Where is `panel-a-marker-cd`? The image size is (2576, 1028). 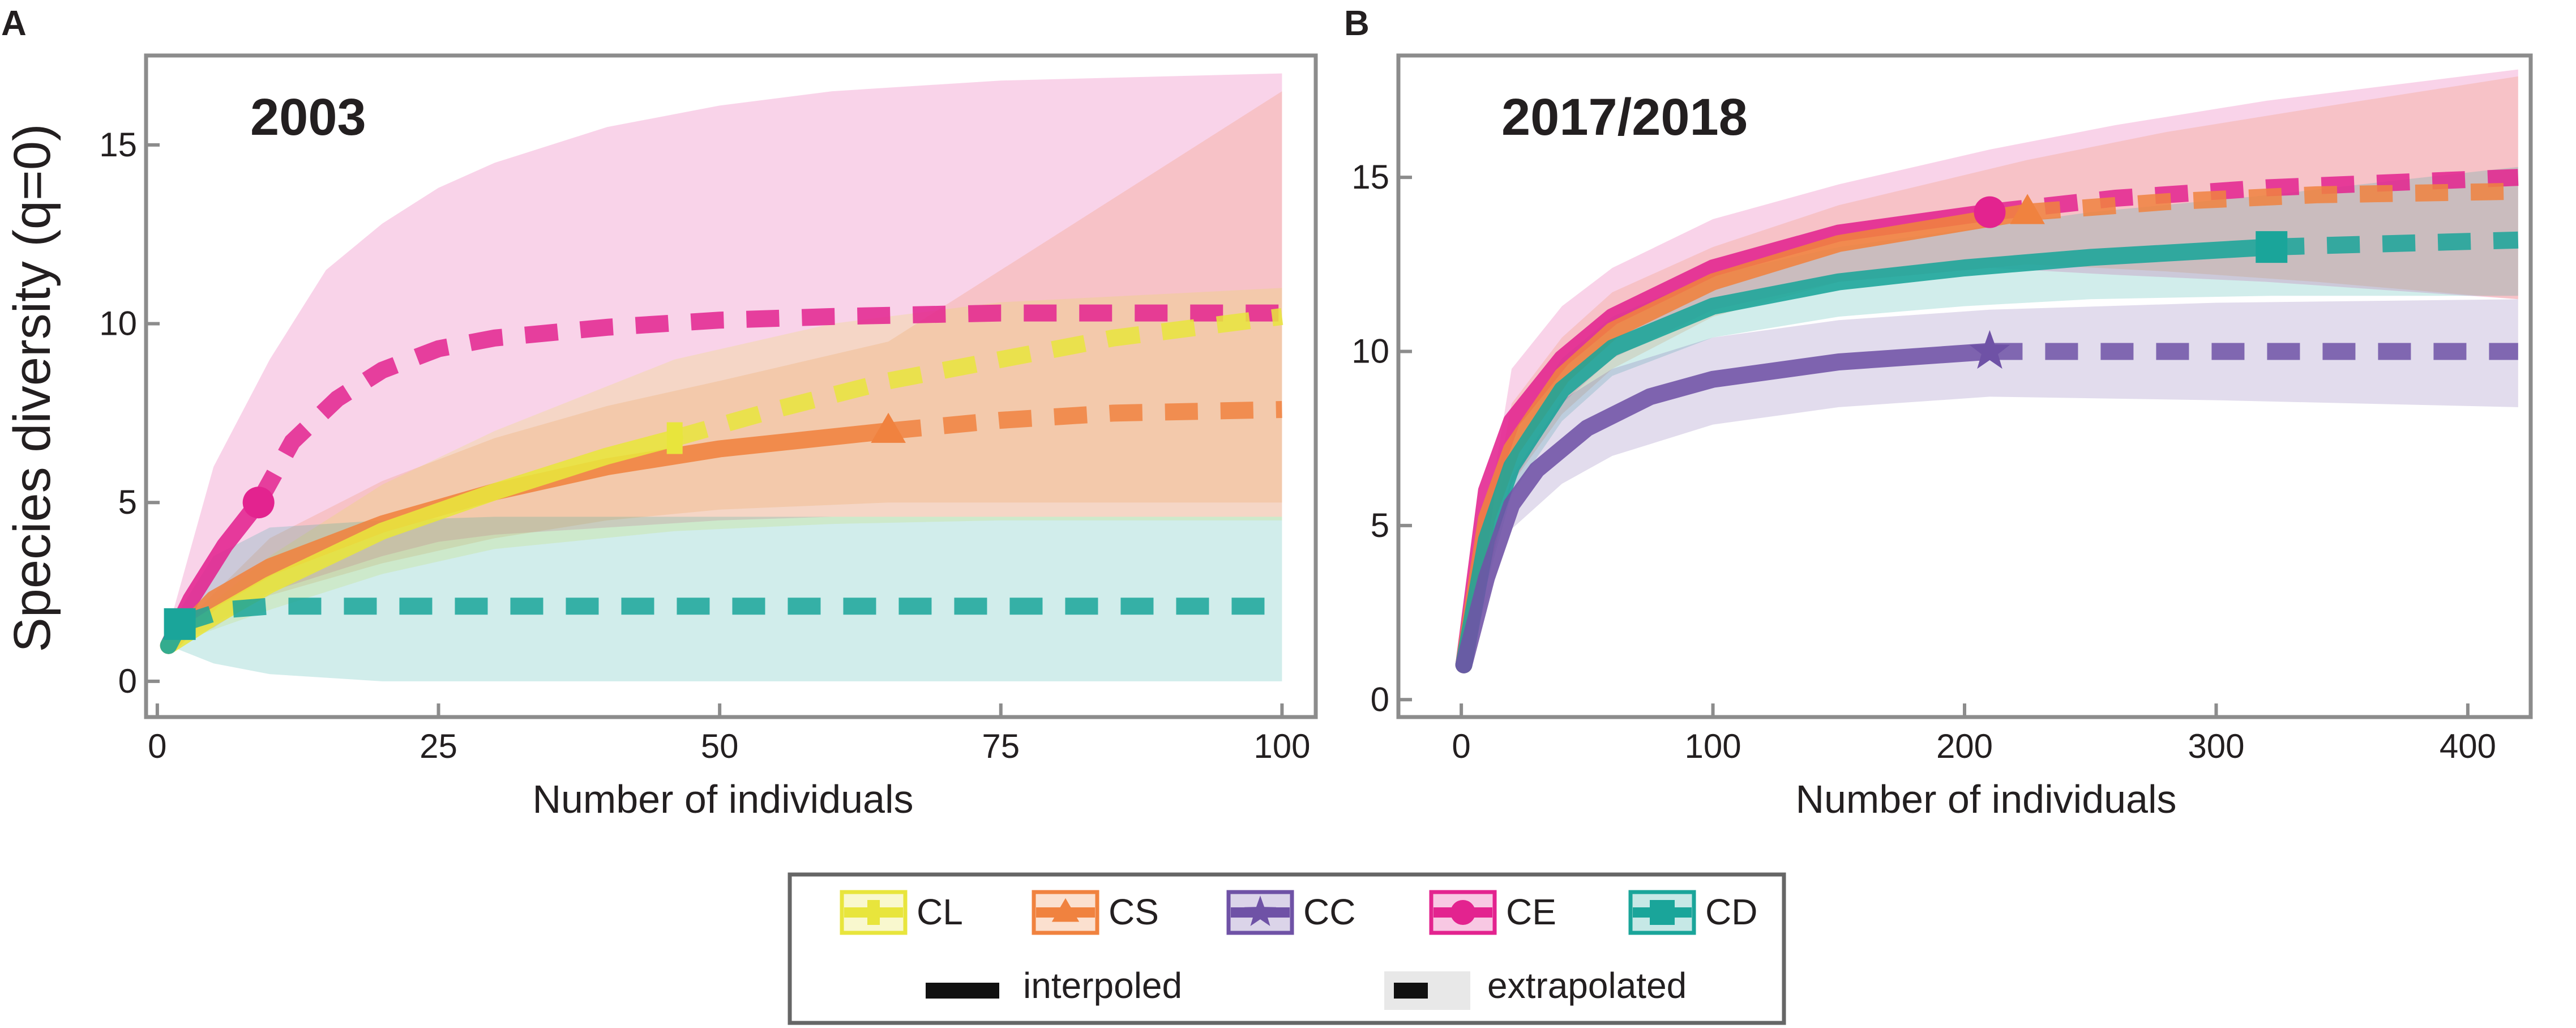 panel-a-marker-cd is located at coordinates (180, 624).